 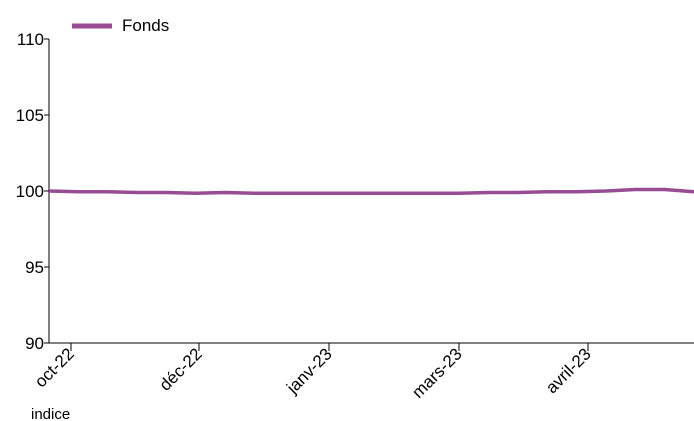 What do you see at coordinates (30, 115) in the screenshot?
I see `y-tick-label: 105` at bounding box center [30, 115].